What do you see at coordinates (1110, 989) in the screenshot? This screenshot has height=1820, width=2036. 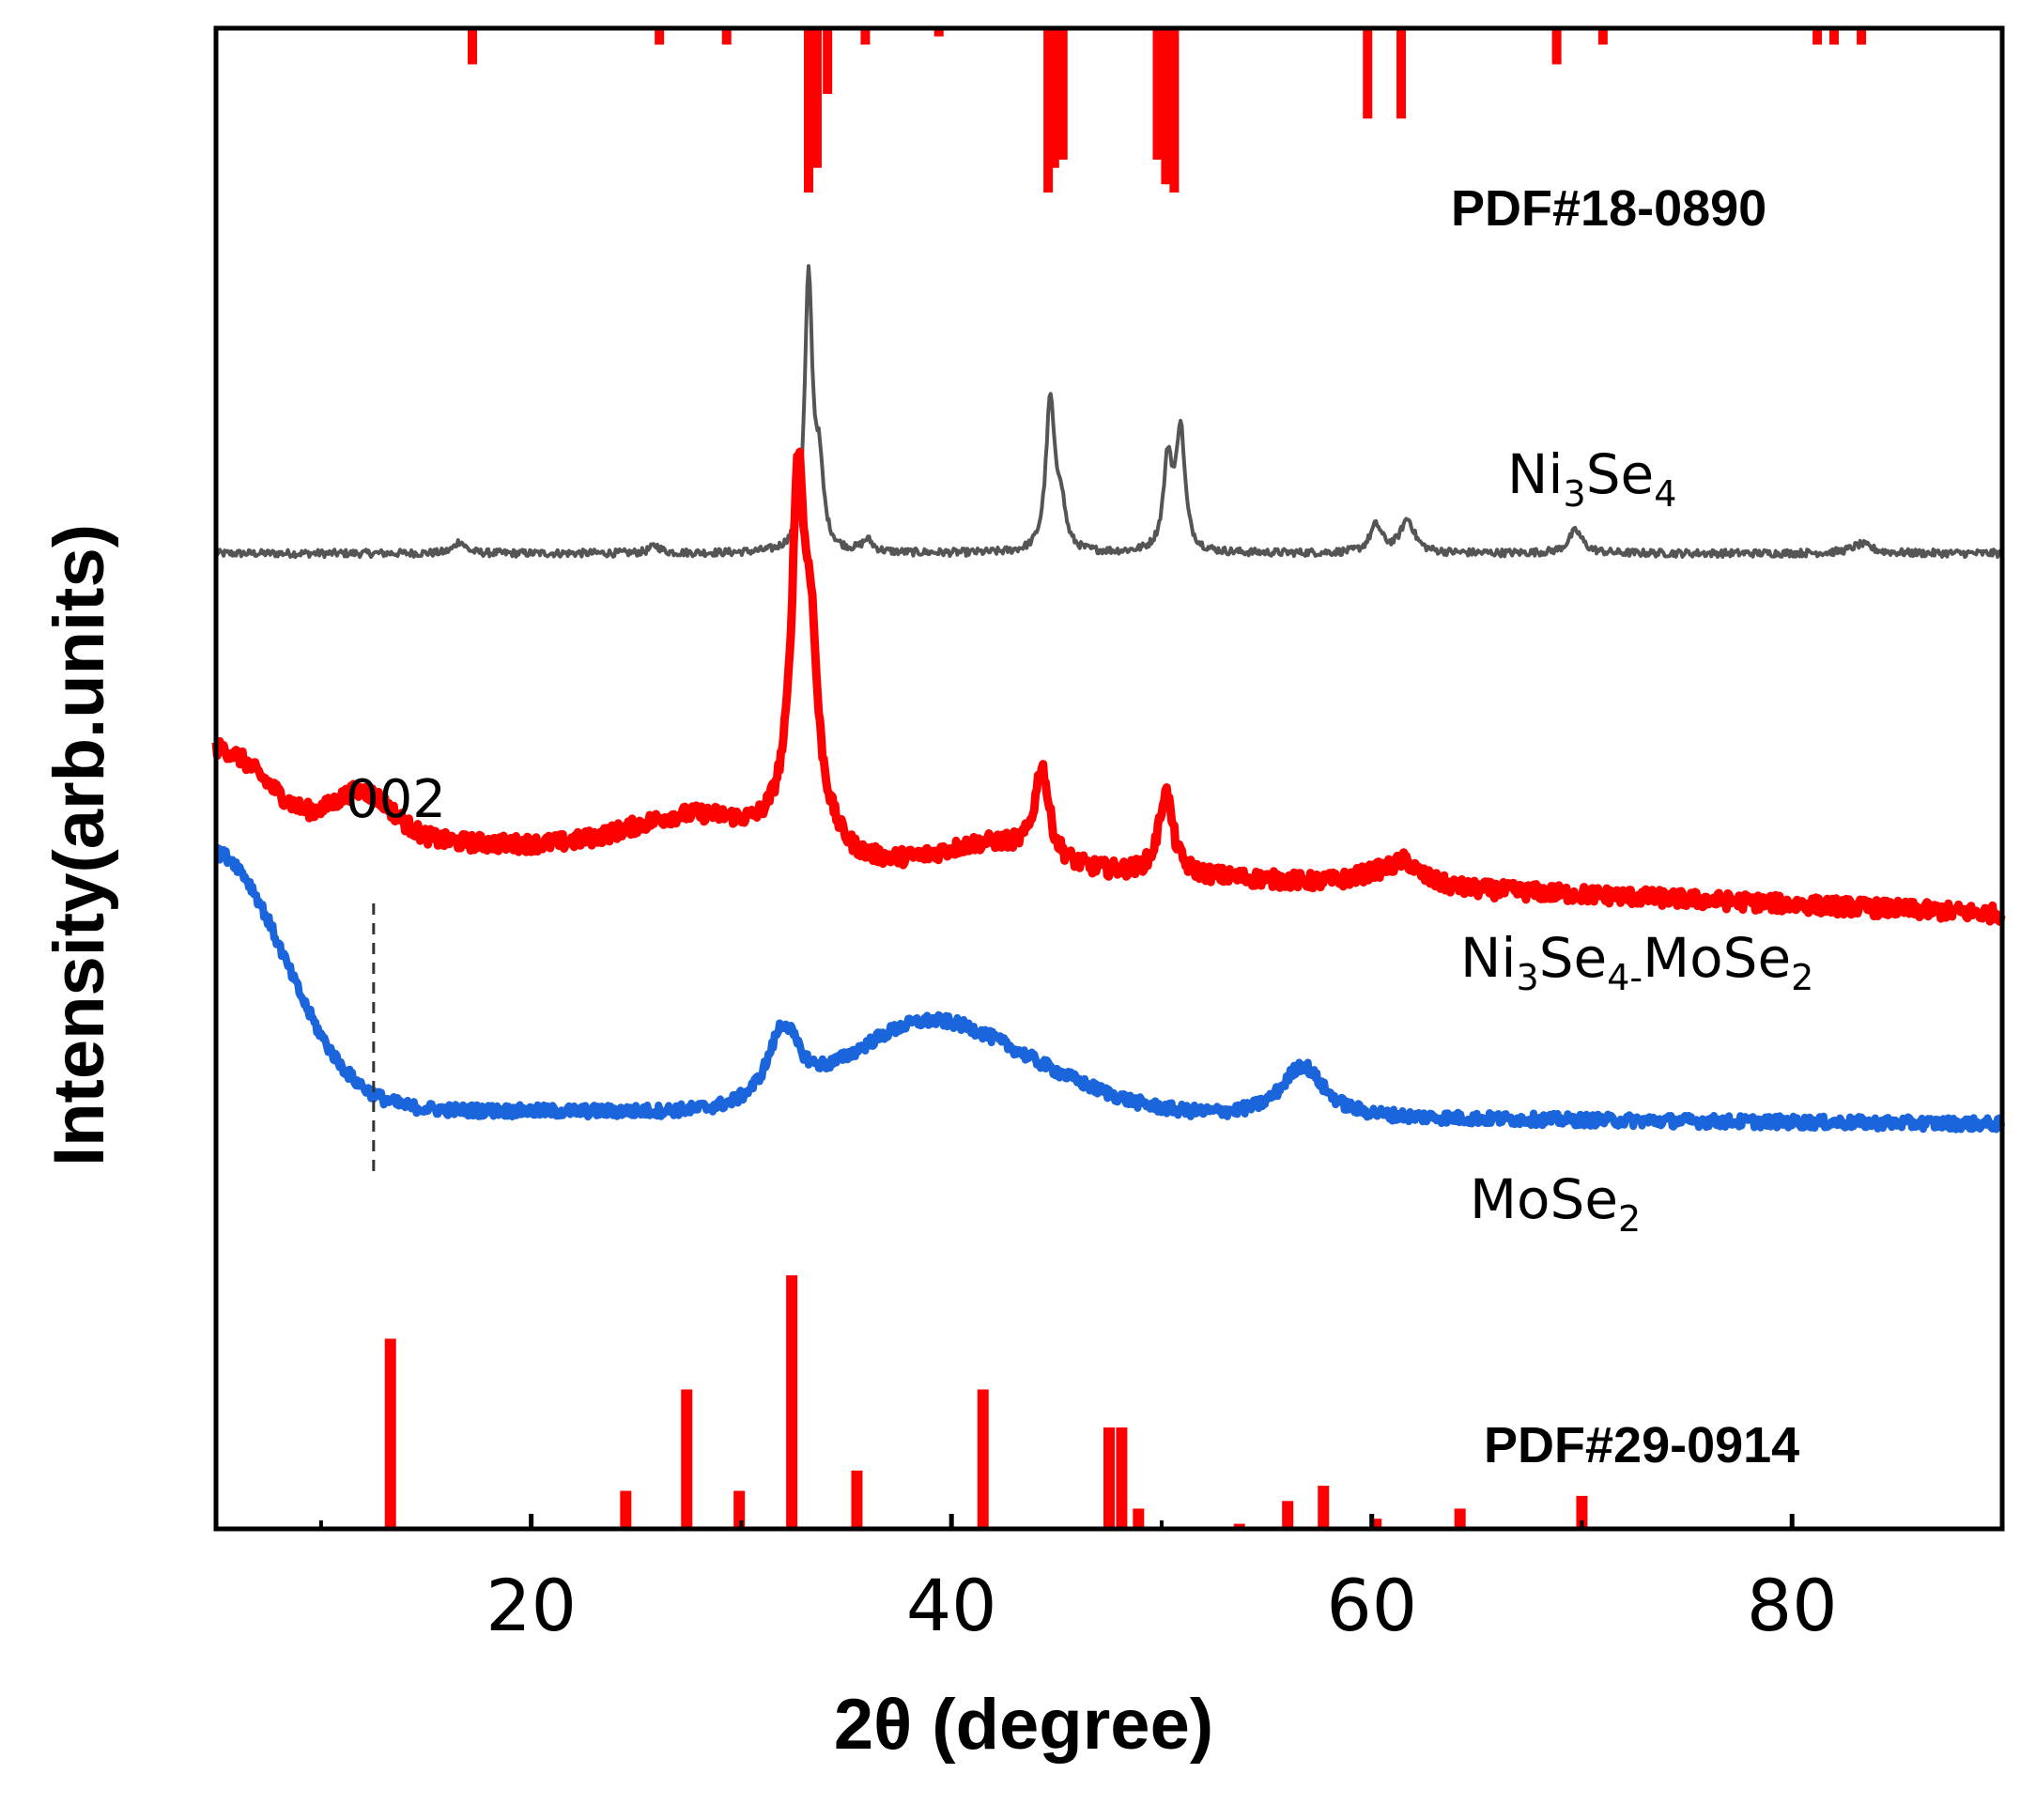 I see `series-line-mose2` at bounding box center [1110, 989].